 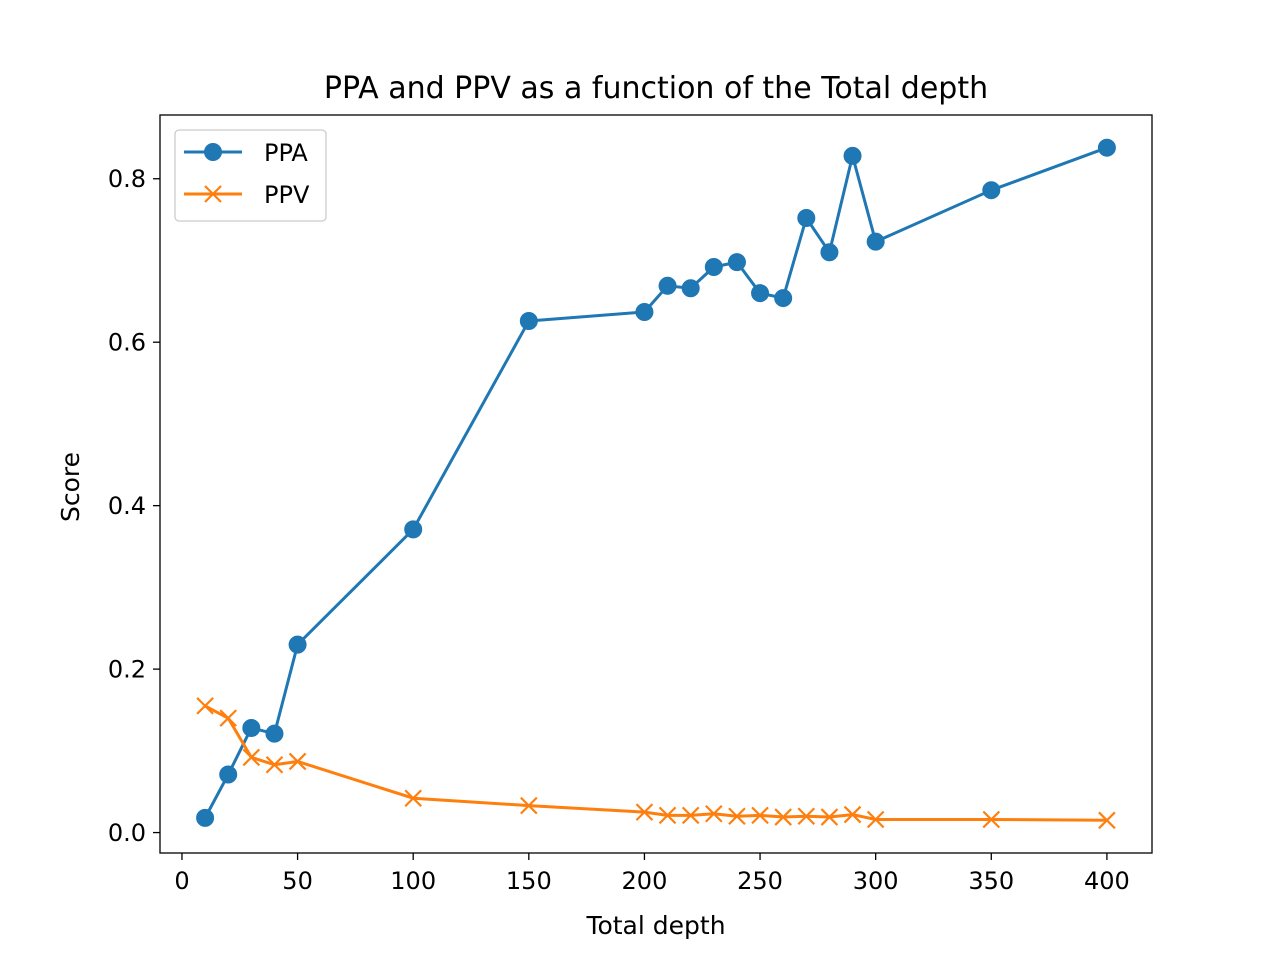 I want to click on x-tick-label: 100, so click(x=413, y=881).